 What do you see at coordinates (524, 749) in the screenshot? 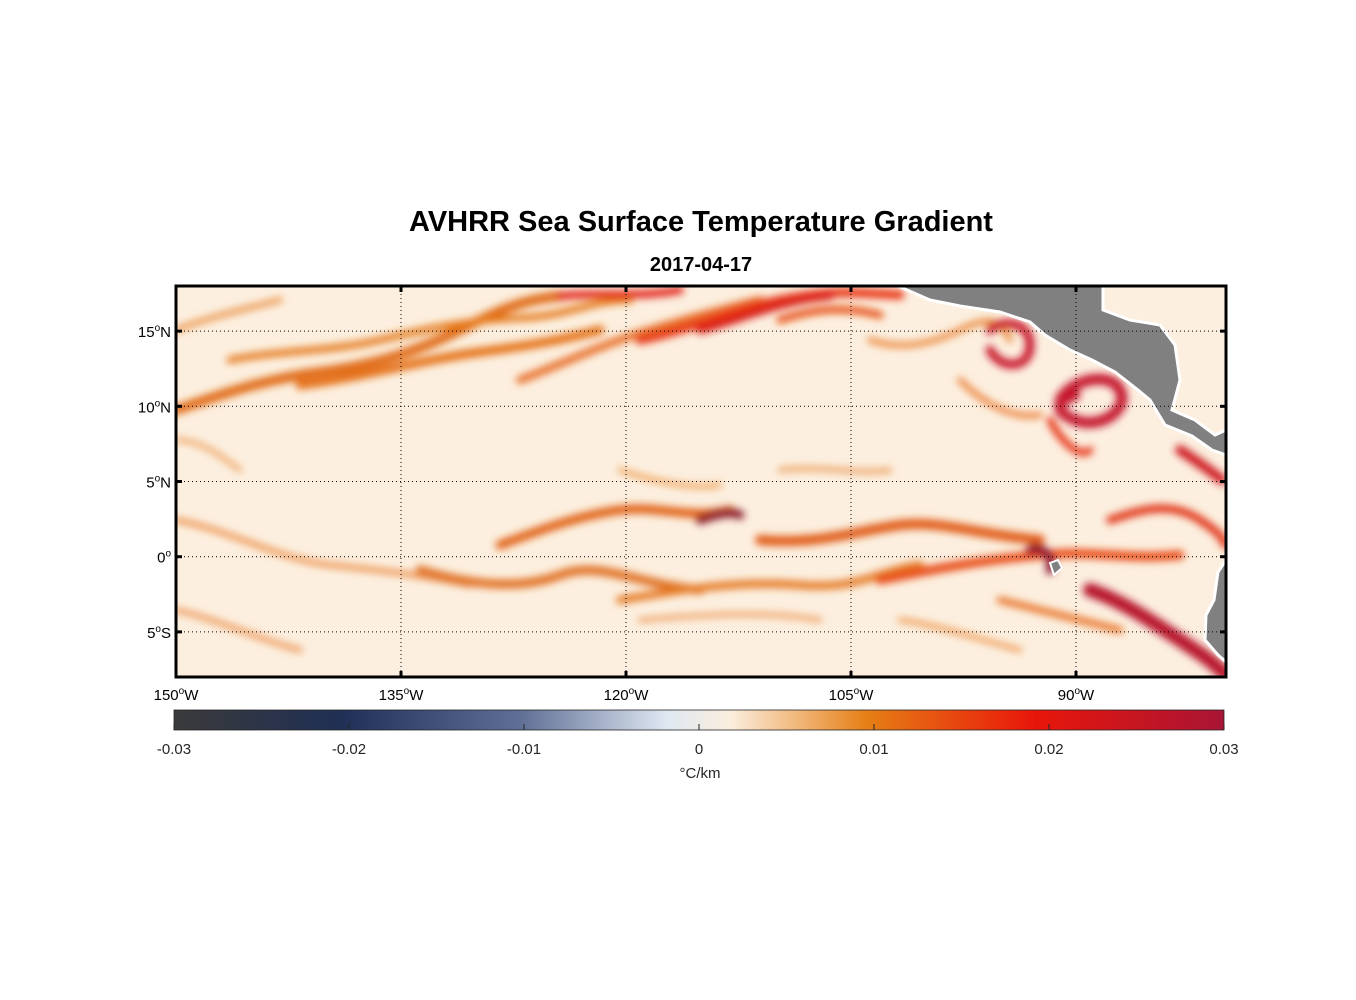
I see `colorbar-tick-label: -0.01` at bounding box center [524, 749].